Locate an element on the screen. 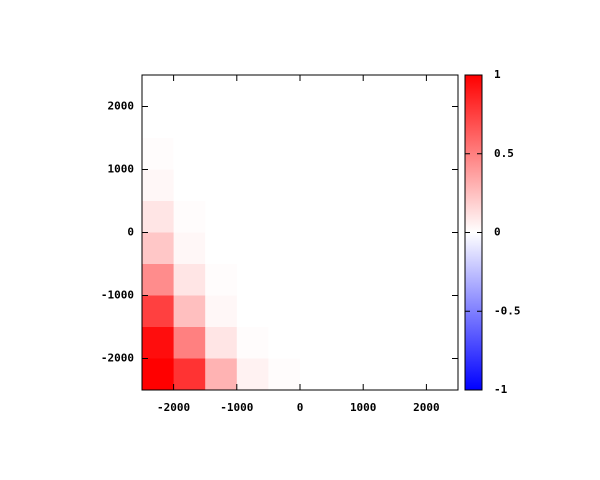 The height and width of the screenshot is (480, 600). x-tick-label: -1000 is located at coordinates (236, 407).